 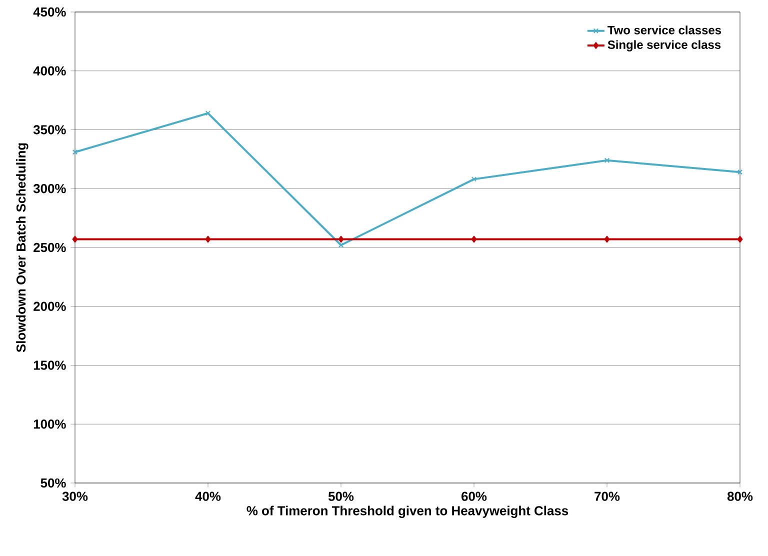 What do you see at coordinates (50, 306) in the screenshot?
I see `y-tick-label: 200%` at bounding box center [50, 306].